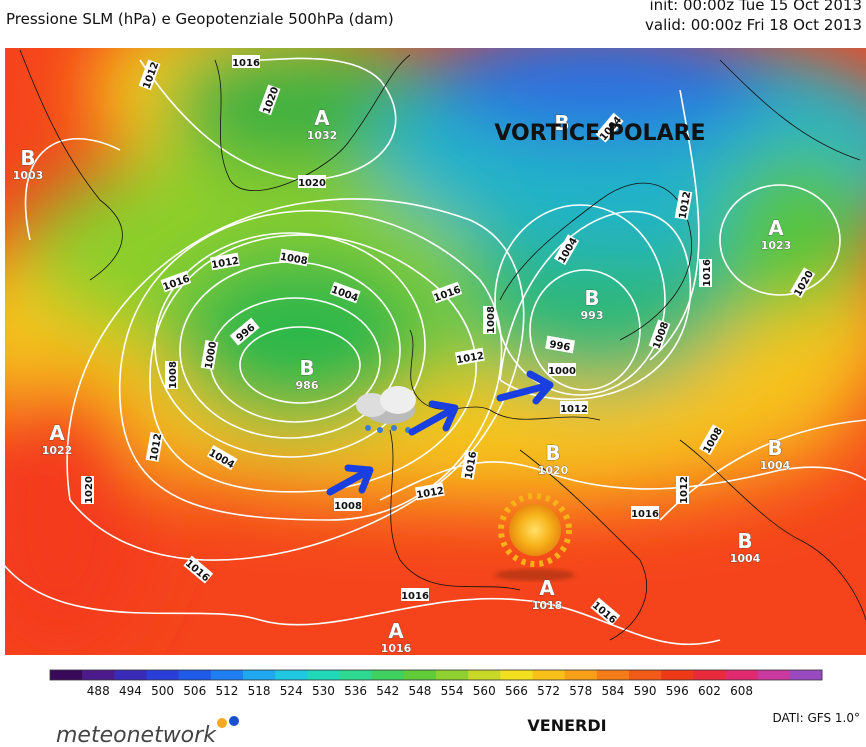  I want to click on center-pressure: 1003, so click(28, 175).